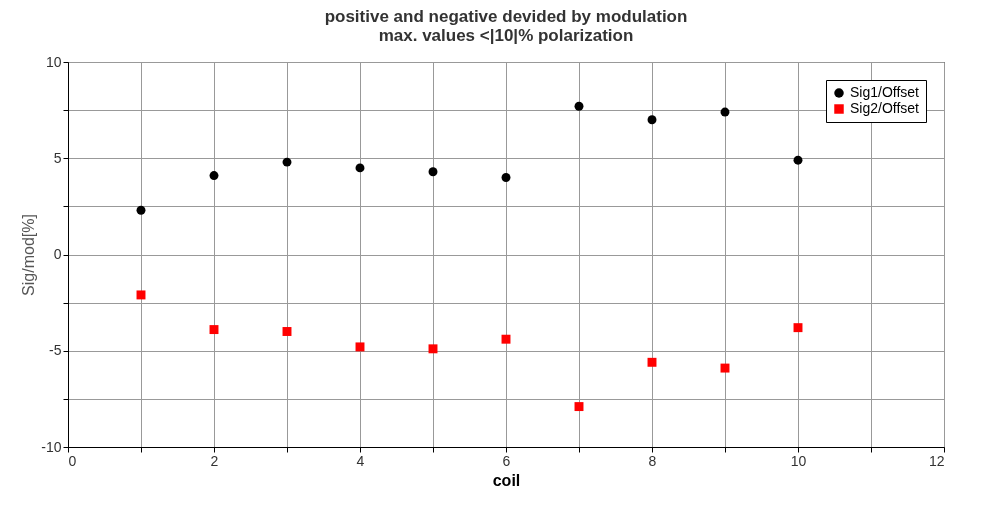 The width and height of the screenshot is (1005, 526). What do you see at coordinates (936, 460) in the screenshot?
I see `x-tick-label: 12` at bounding box center [936, 460].